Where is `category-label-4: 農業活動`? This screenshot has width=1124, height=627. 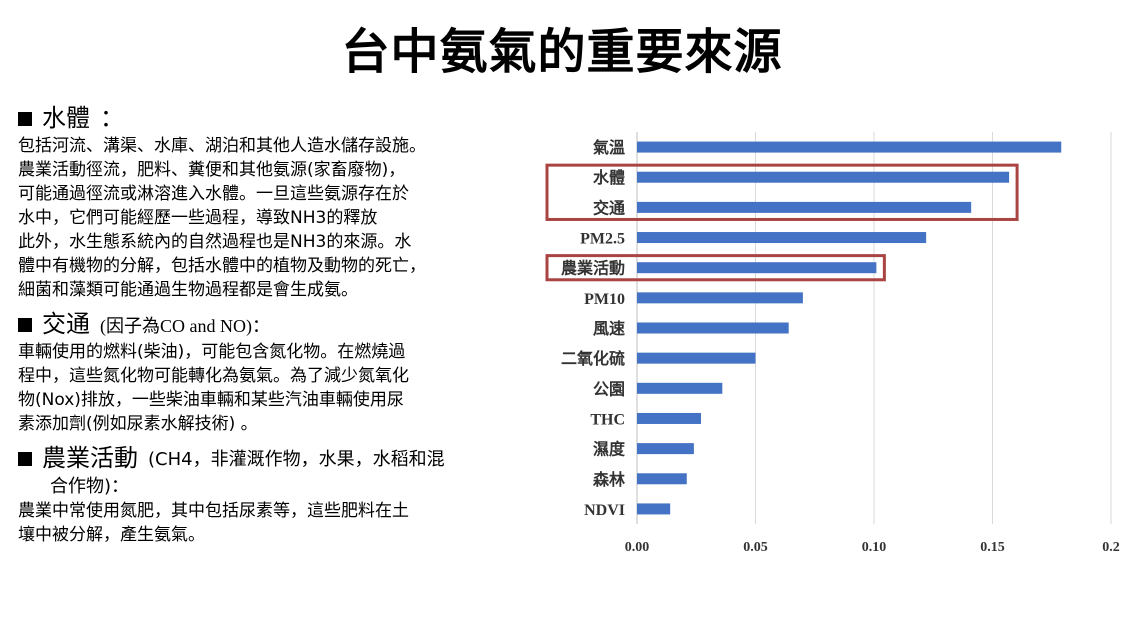
category-label-4: 農業活動 is located at coordinates (593, 268).